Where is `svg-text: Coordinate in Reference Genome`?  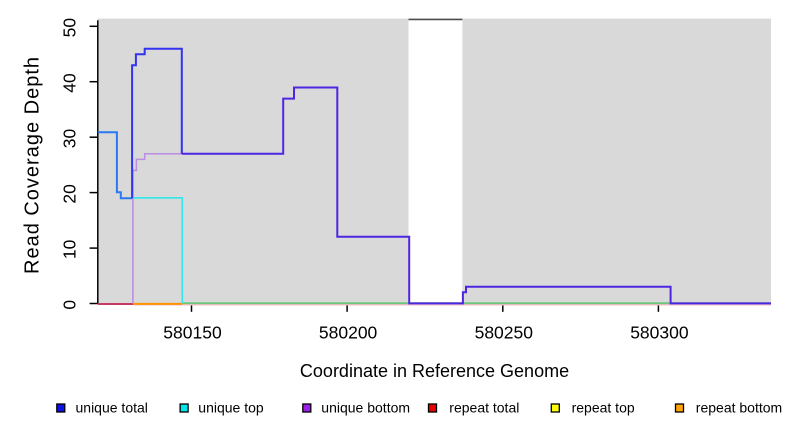 svg-text: Coordinate in Reference Genome is located at coordinates (434, 371).